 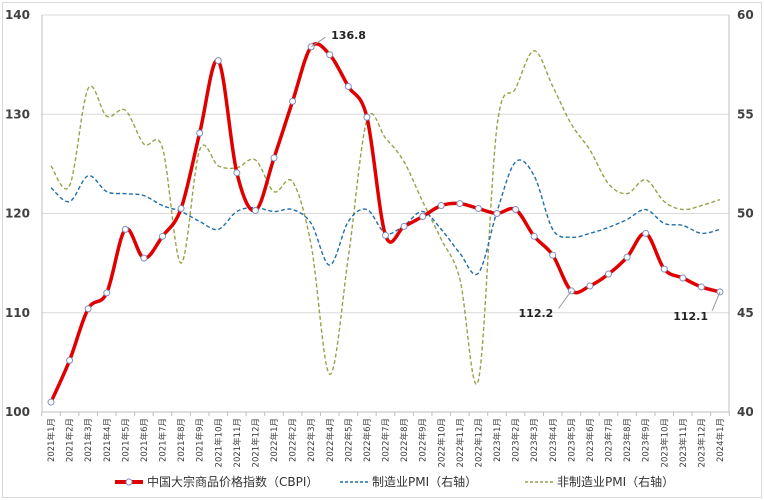 I want to click on x-tick-label: 2021年5月, so click(x=125, y=440).